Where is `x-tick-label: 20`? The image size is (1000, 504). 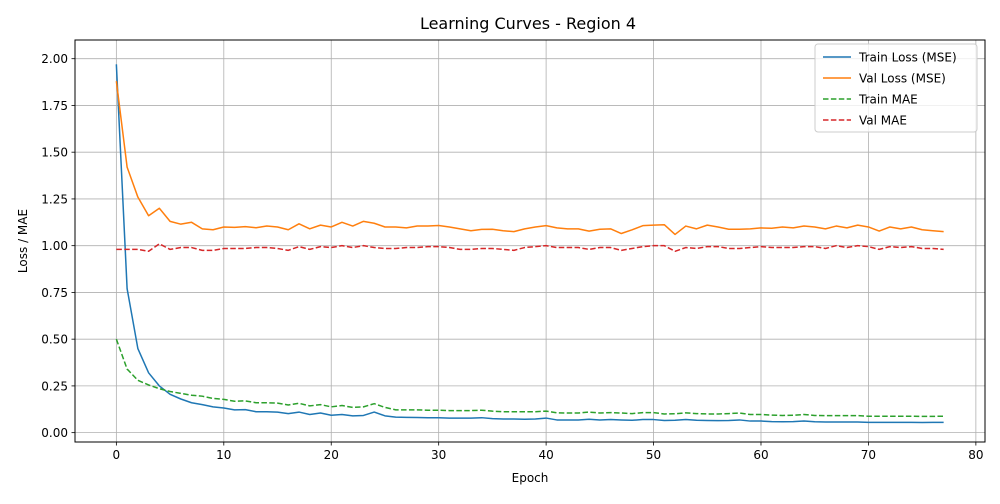
x-tick-label: 20 is located at coordinates (331, 455).